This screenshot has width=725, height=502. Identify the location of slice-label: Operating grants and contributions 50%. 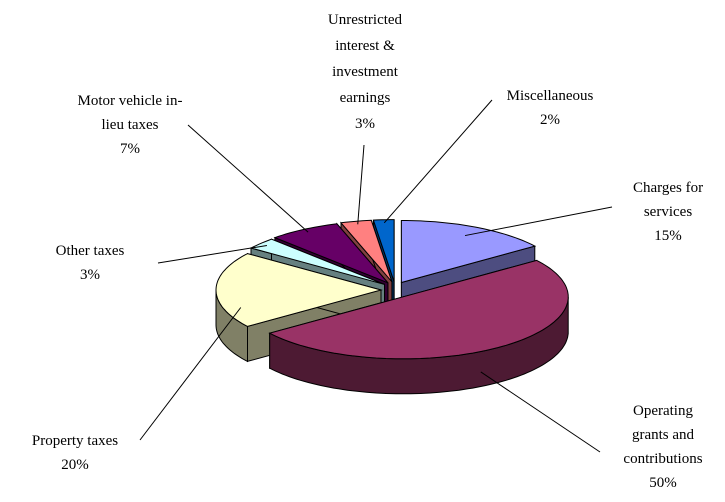
(663, 447).